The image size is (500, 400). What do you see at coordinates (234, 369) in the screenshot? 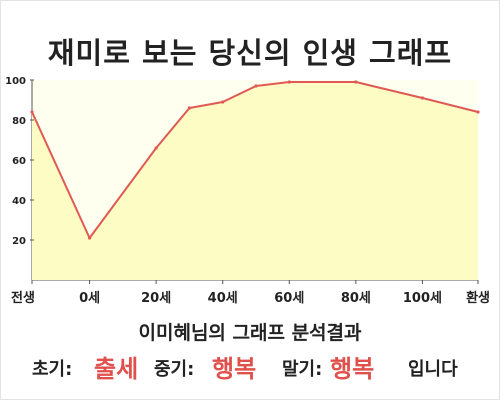
I see `mid-value: 행복` at bounding box center [234, 369].